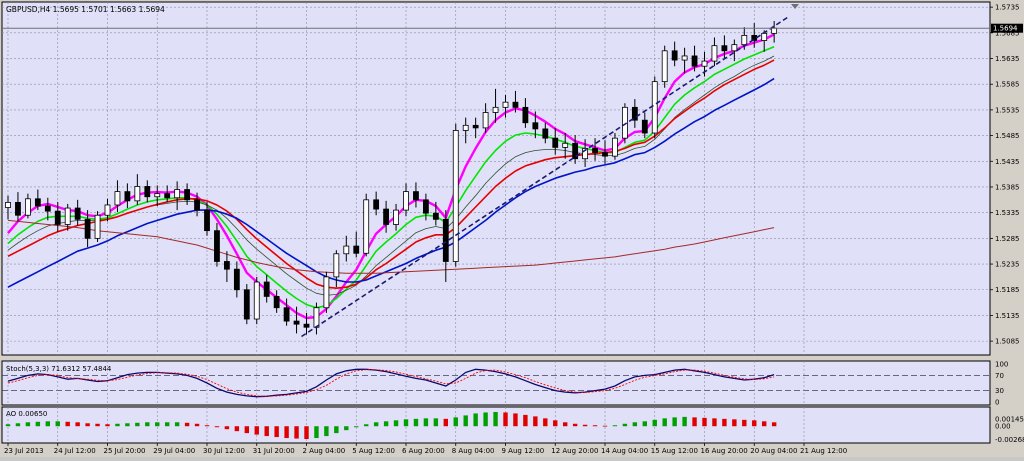  I want to click on time-tick-label: 25 Jul 20:00, so click(125, 451).